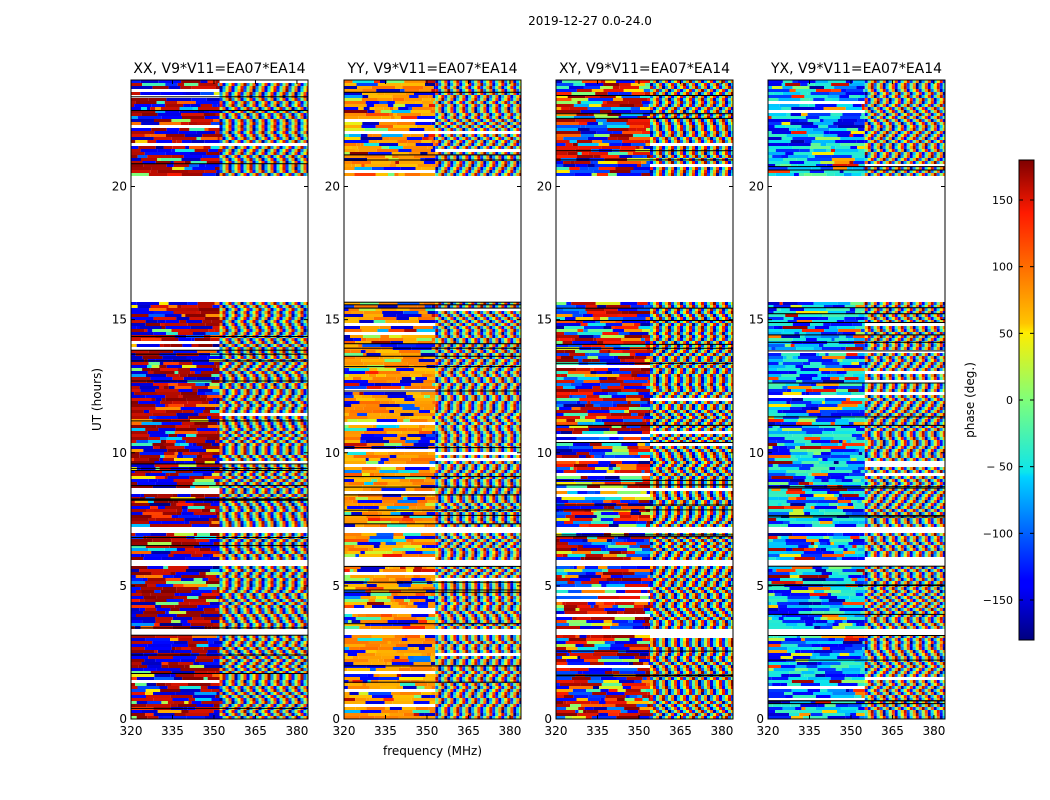  Describe the element at coordinates (856, 69) in the screenshot. I see `panel-title: YX, V9*V11=EA07*EA14` at that location.